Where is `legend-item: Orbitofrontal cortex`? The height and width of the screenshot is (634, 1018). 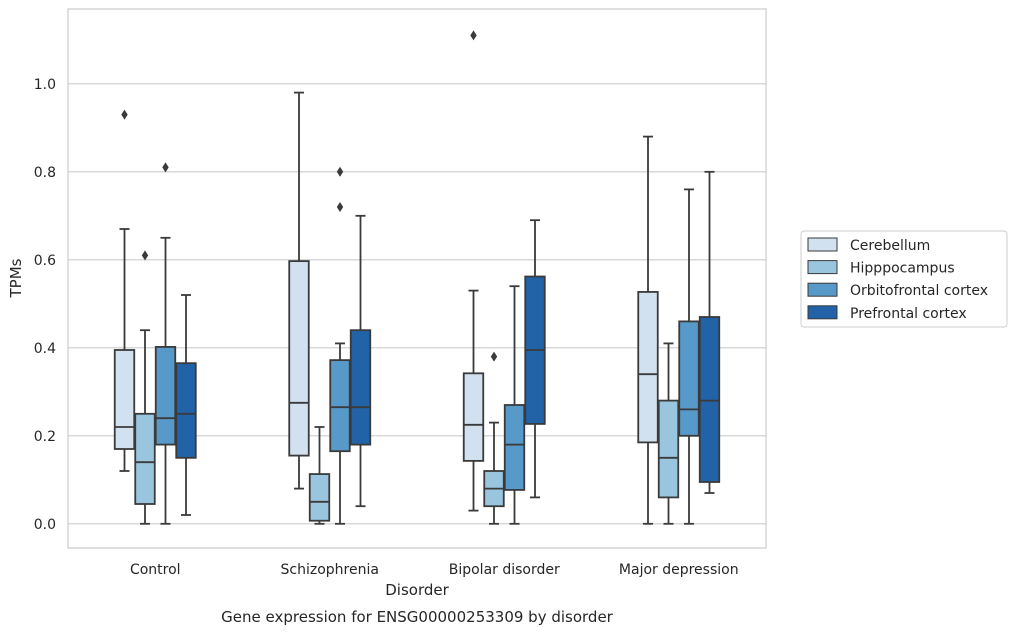 legend-item: Orbitofrontal cortex is located at coordinates (897, 290).